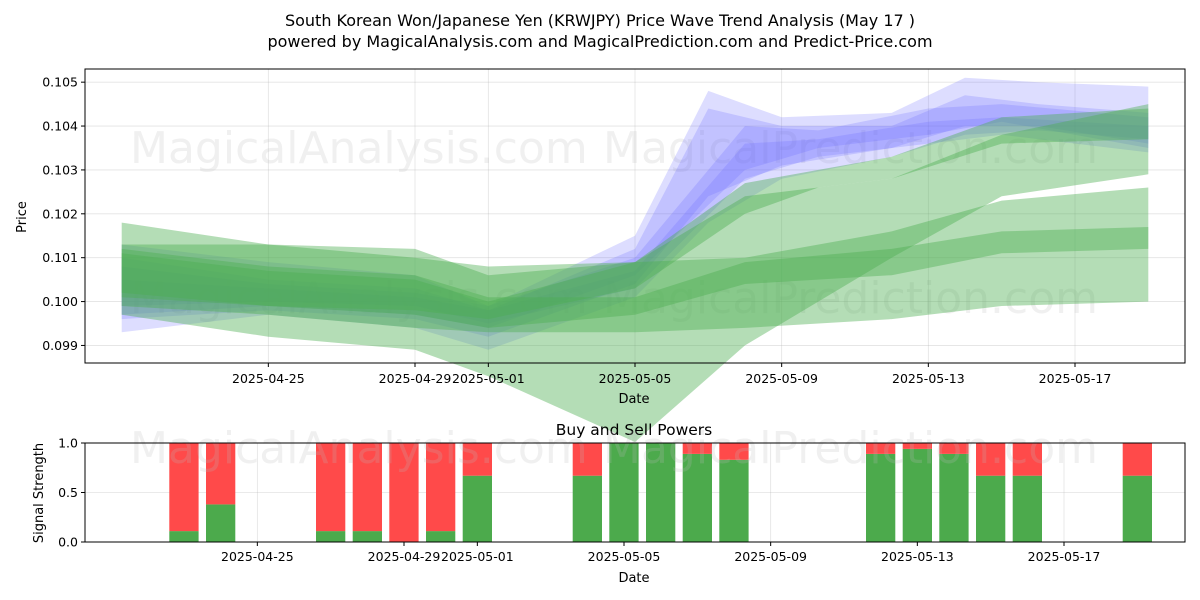  Describe the element at coordinates (633, 578) in the screenshot. I see `signal-x-axis-label: Date` at that location.